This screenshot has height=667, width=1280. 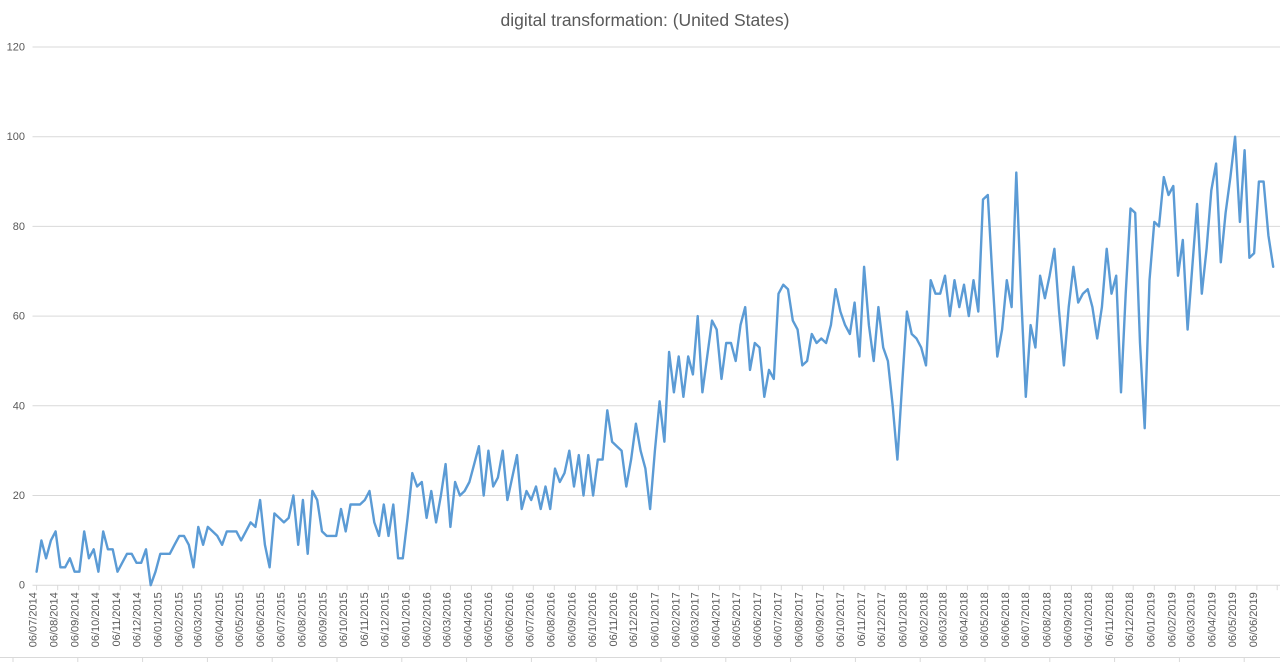 What do you see at coordinates (447, 619) in the screenshot?
I see `svg-text: 06/03/2016` at bounding box center [447, 619].